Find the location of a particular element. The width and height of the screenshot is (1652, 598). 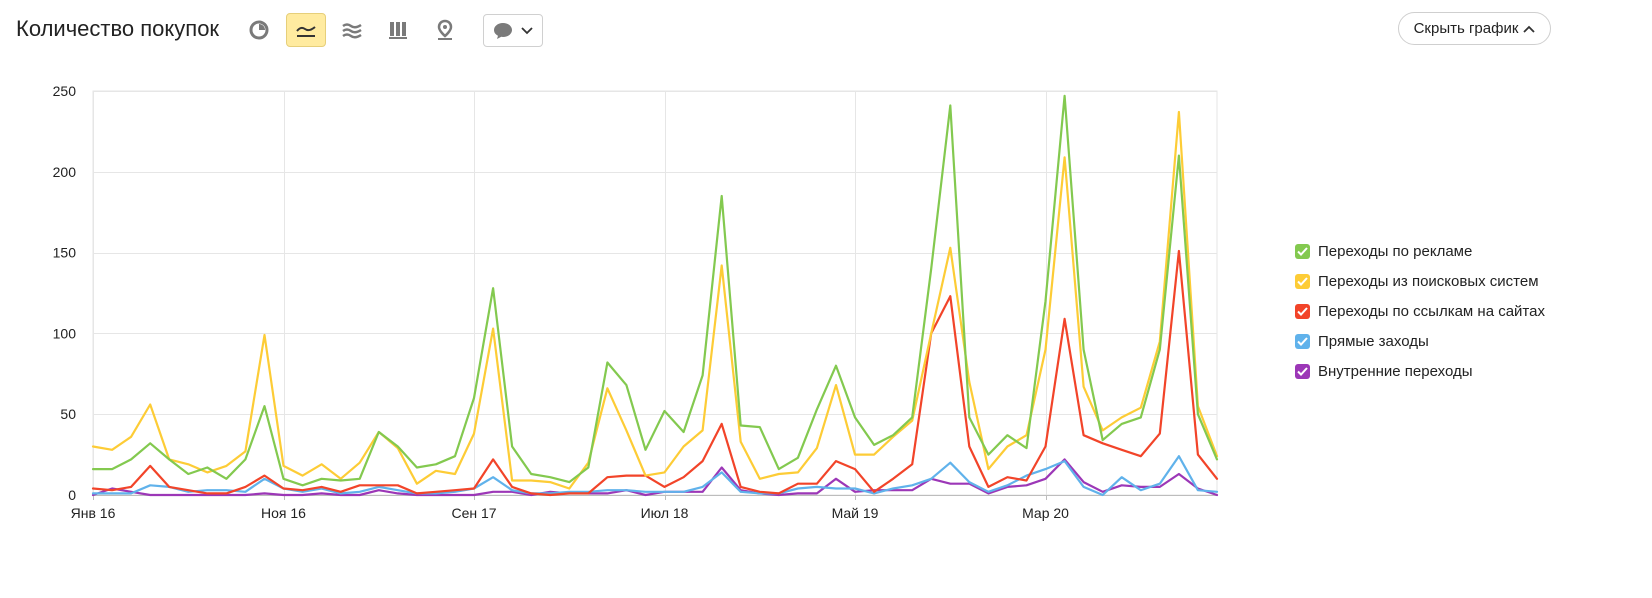

legend-item: Прямые заходы is located at coordinates (1420, 341).